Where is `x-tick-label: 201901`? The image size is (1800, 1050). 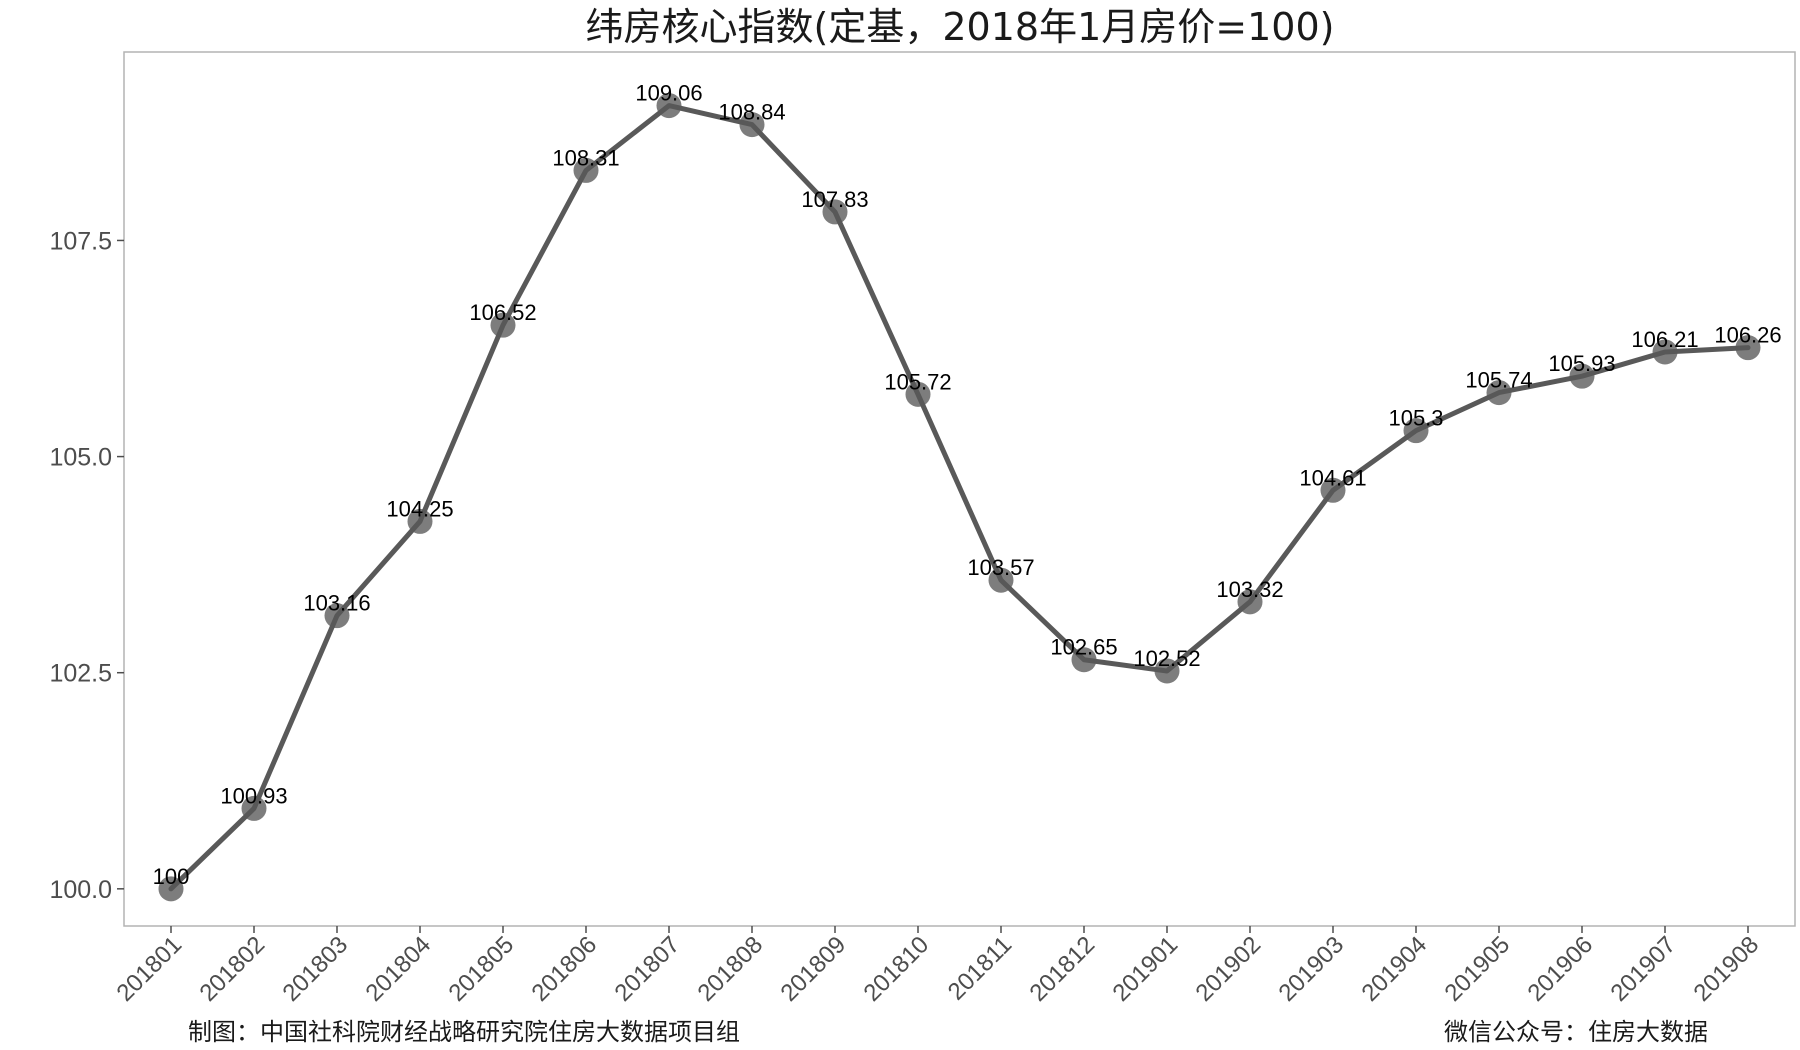 x-tick-label: 201901 is located at coordinates (1146, 969).